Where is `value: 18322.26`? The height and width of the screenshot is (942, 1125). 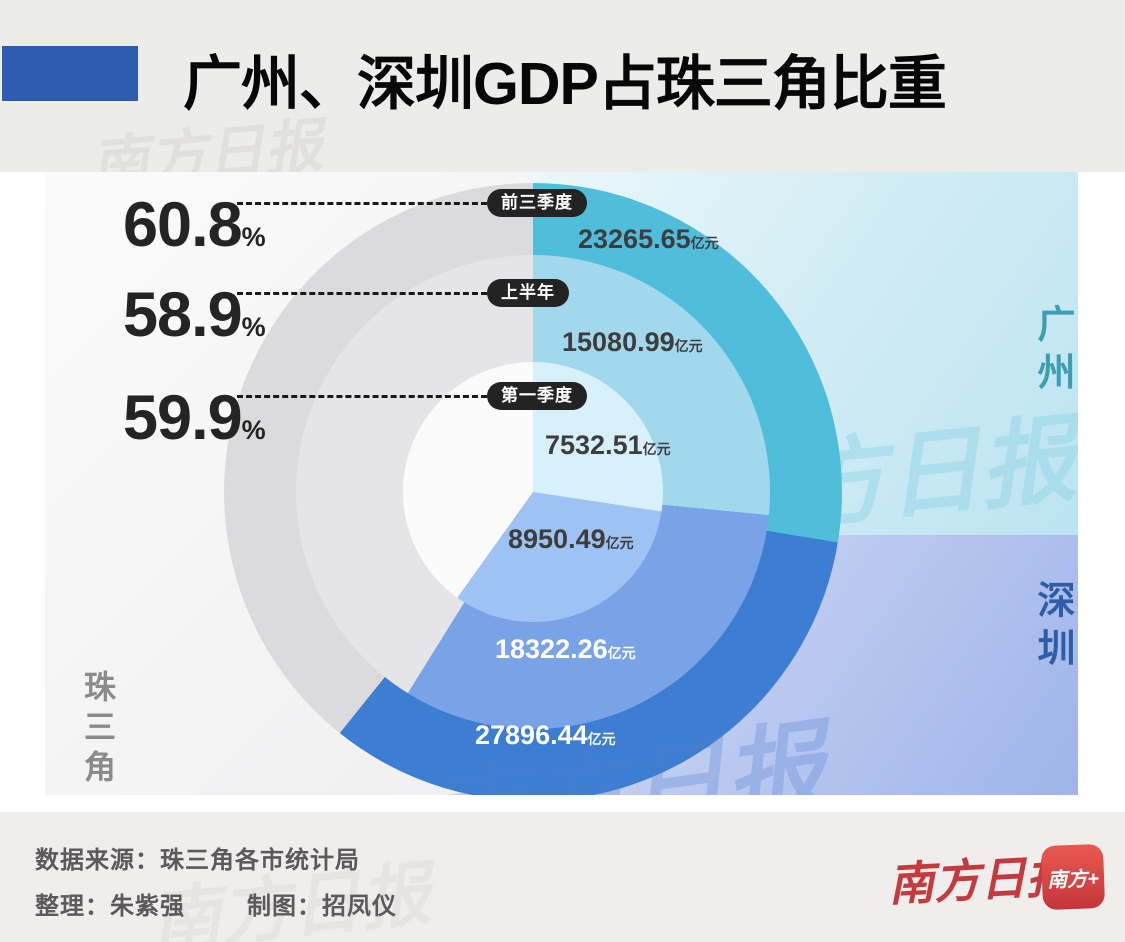 value: 18322.26 is located at coordinates (551, 649).